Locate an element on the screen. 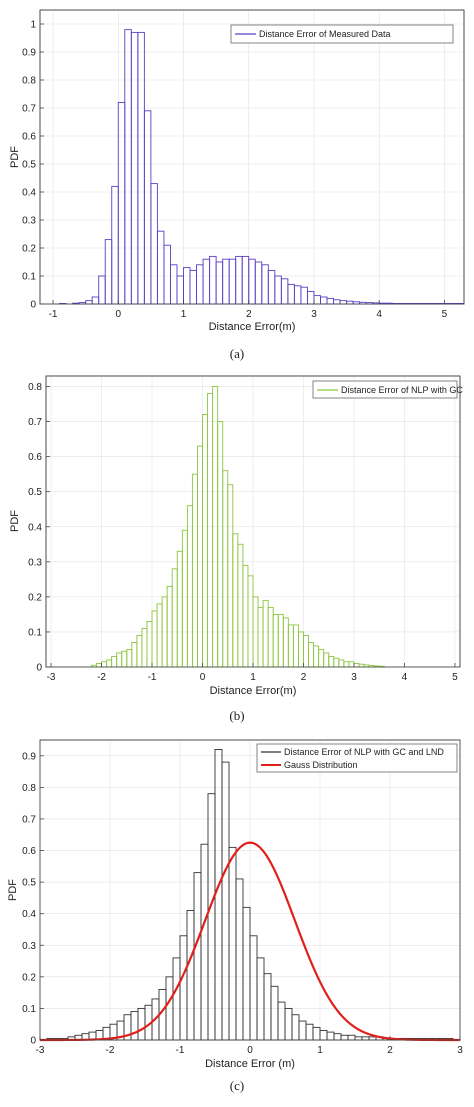 This screenshot has width=474, height=1107. legend-label-c-gauss: Gauss Distribution is located at coordinates (321, 765).